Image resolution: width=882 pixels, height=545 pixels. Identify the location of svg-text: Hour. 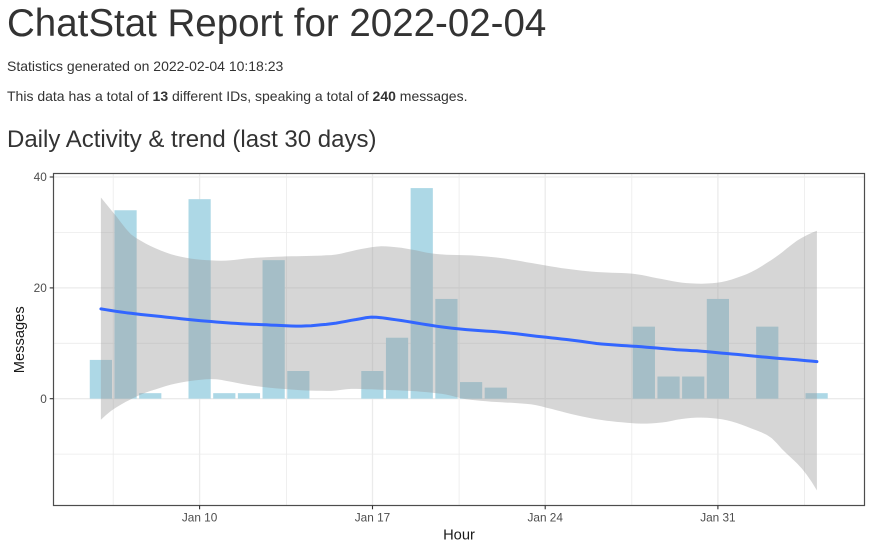
(459, 536).